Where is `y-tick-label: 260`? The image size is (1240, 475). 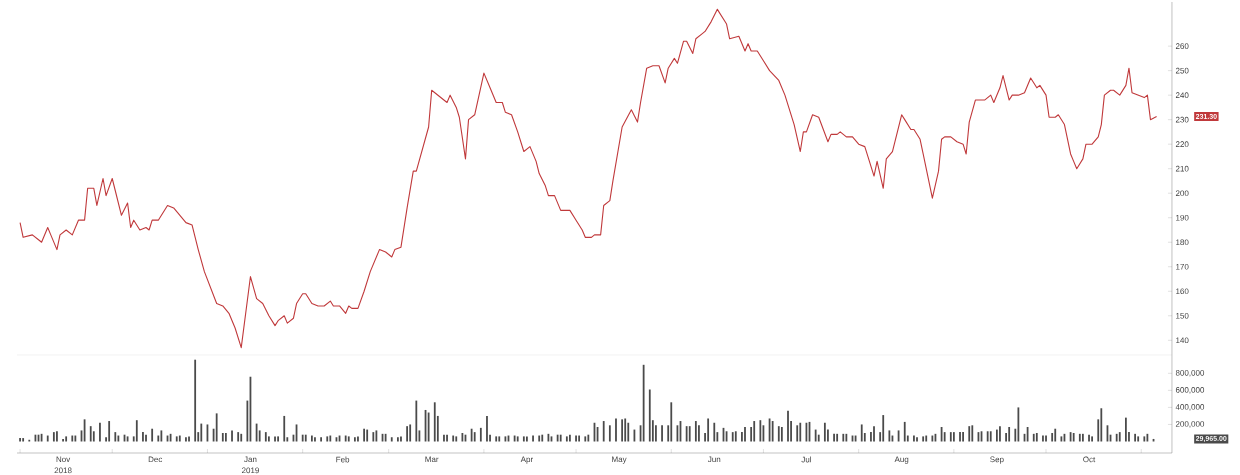
y-tick-label: 260 is located at coordinates (1182, 46).